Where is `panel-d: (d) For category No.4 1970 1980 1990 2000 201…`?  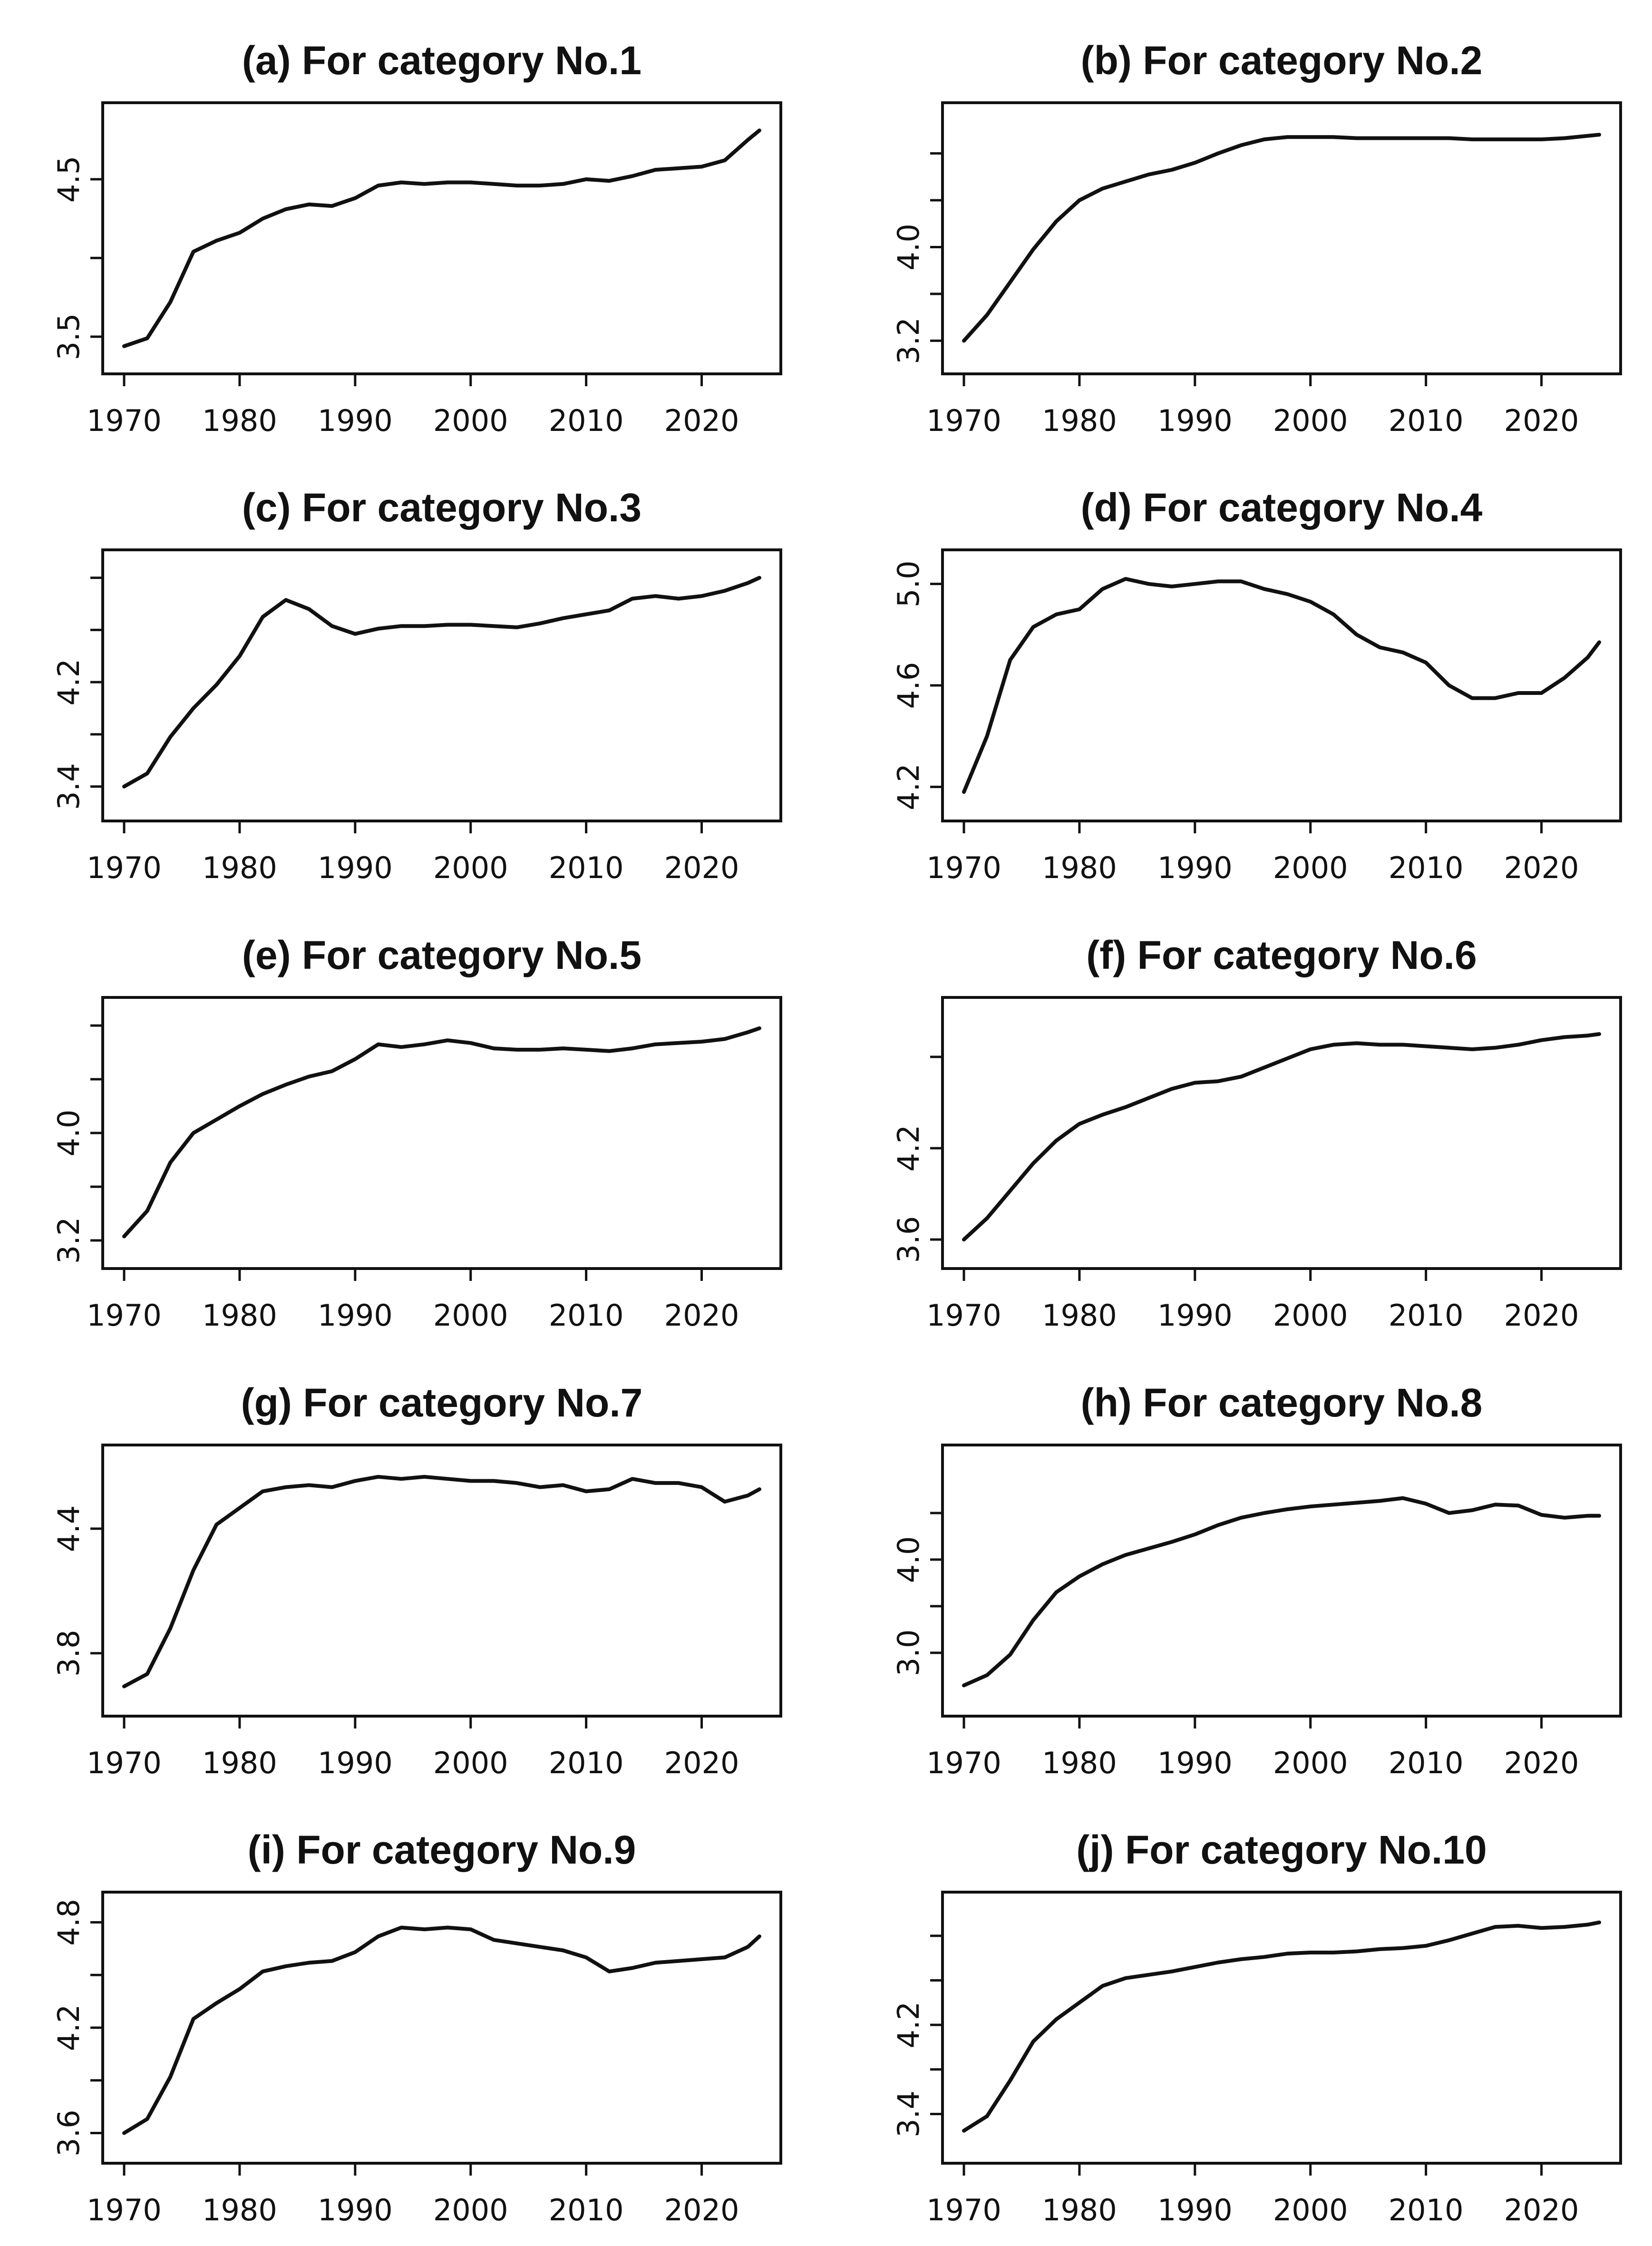
panel-d: (d) For category No.4 1970 1980 1990 2000 201… is located at coordinates (1256, 685).